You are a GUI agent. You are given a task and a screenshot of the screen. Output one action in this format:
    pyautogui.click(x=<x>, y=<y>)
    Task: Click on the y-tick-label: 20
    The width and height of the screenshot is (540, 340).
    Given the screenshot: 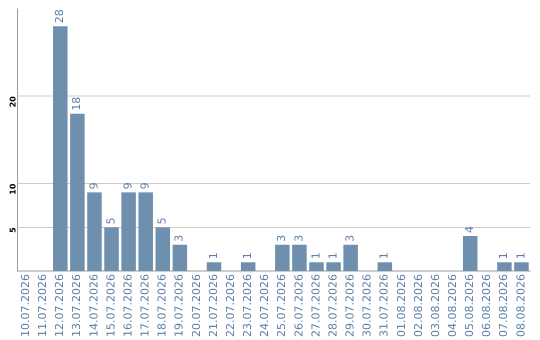 What is the action you would take?
    pyautogui.click(x=13, y=102)
    